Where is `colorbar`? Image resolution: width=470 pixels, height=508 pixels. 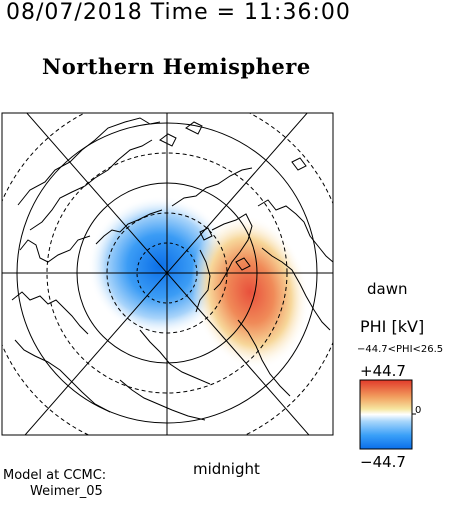 colorbar is located at coordinates (387, 414).